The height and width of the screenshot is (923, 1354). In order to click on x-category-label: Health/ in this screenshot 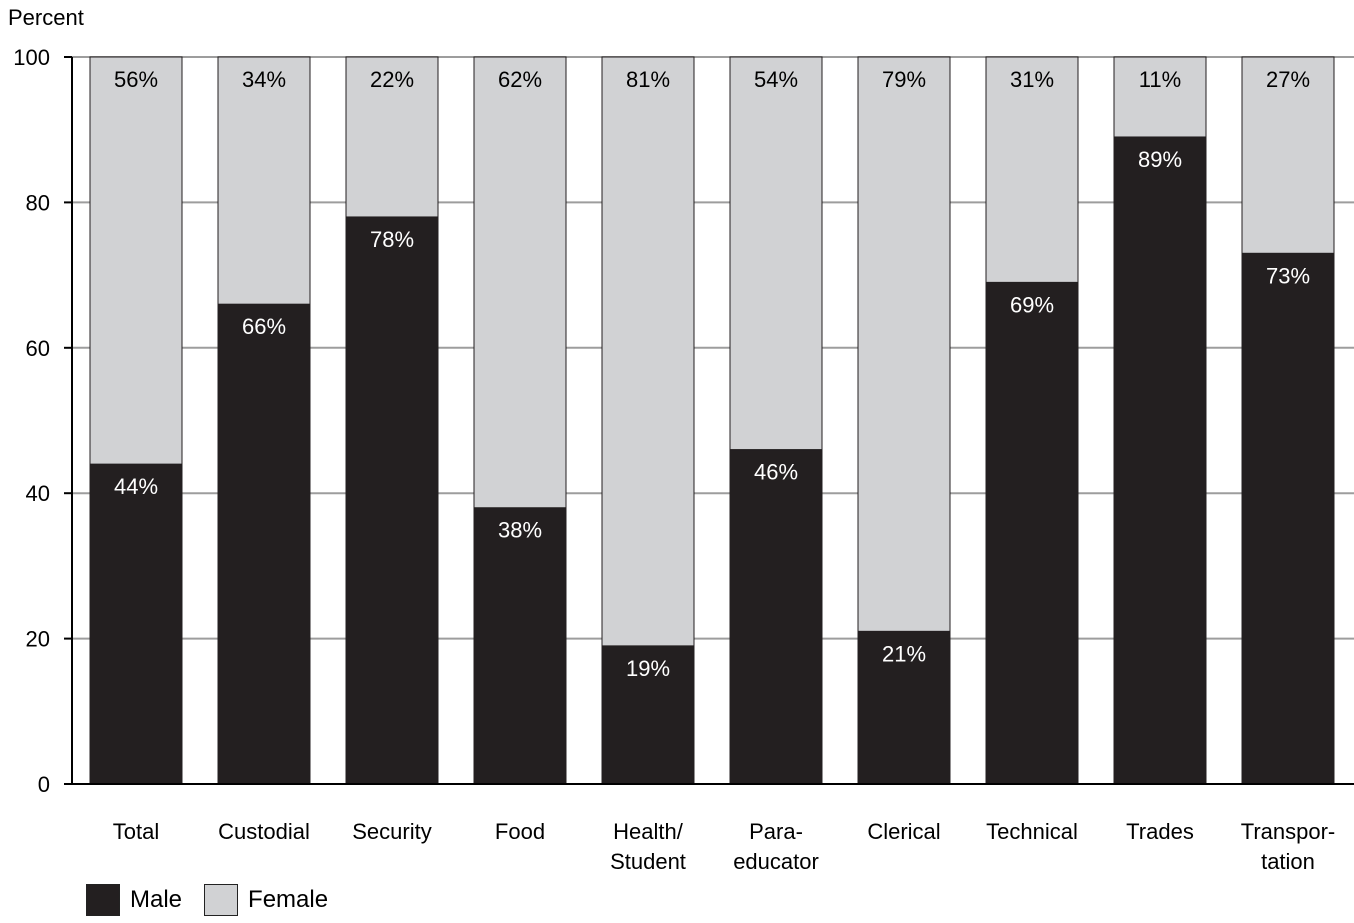, I will do `click(648, 831)`.